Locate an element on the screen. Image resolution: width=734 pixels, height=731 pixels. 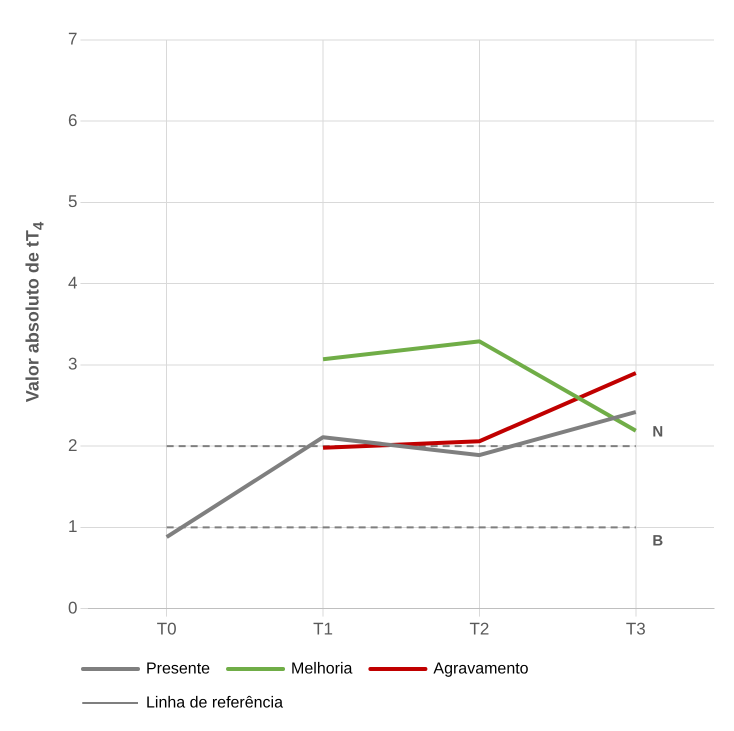
x-tick-label: T2 is located at coordinates (480, 628).